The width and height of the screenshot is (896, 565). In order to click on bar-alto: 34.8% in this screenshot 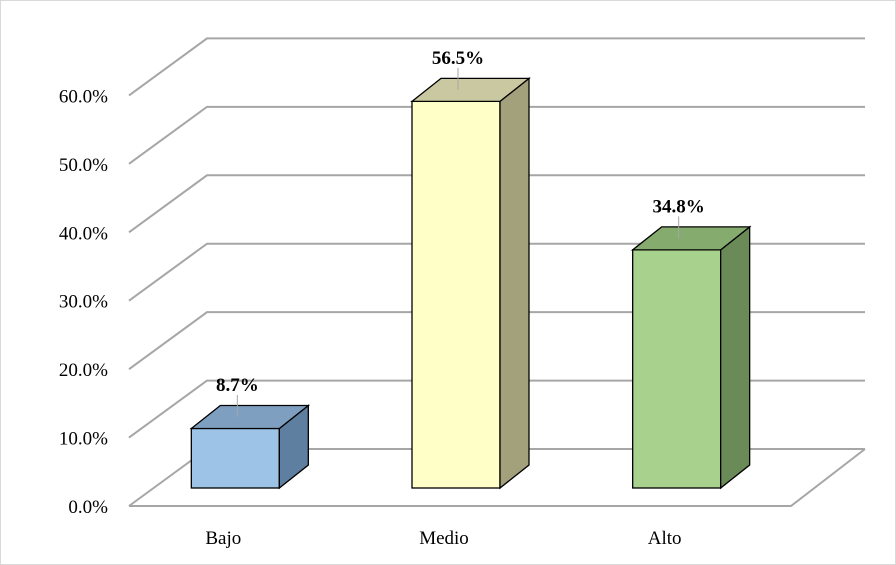, I will do `click(691, 343)`.